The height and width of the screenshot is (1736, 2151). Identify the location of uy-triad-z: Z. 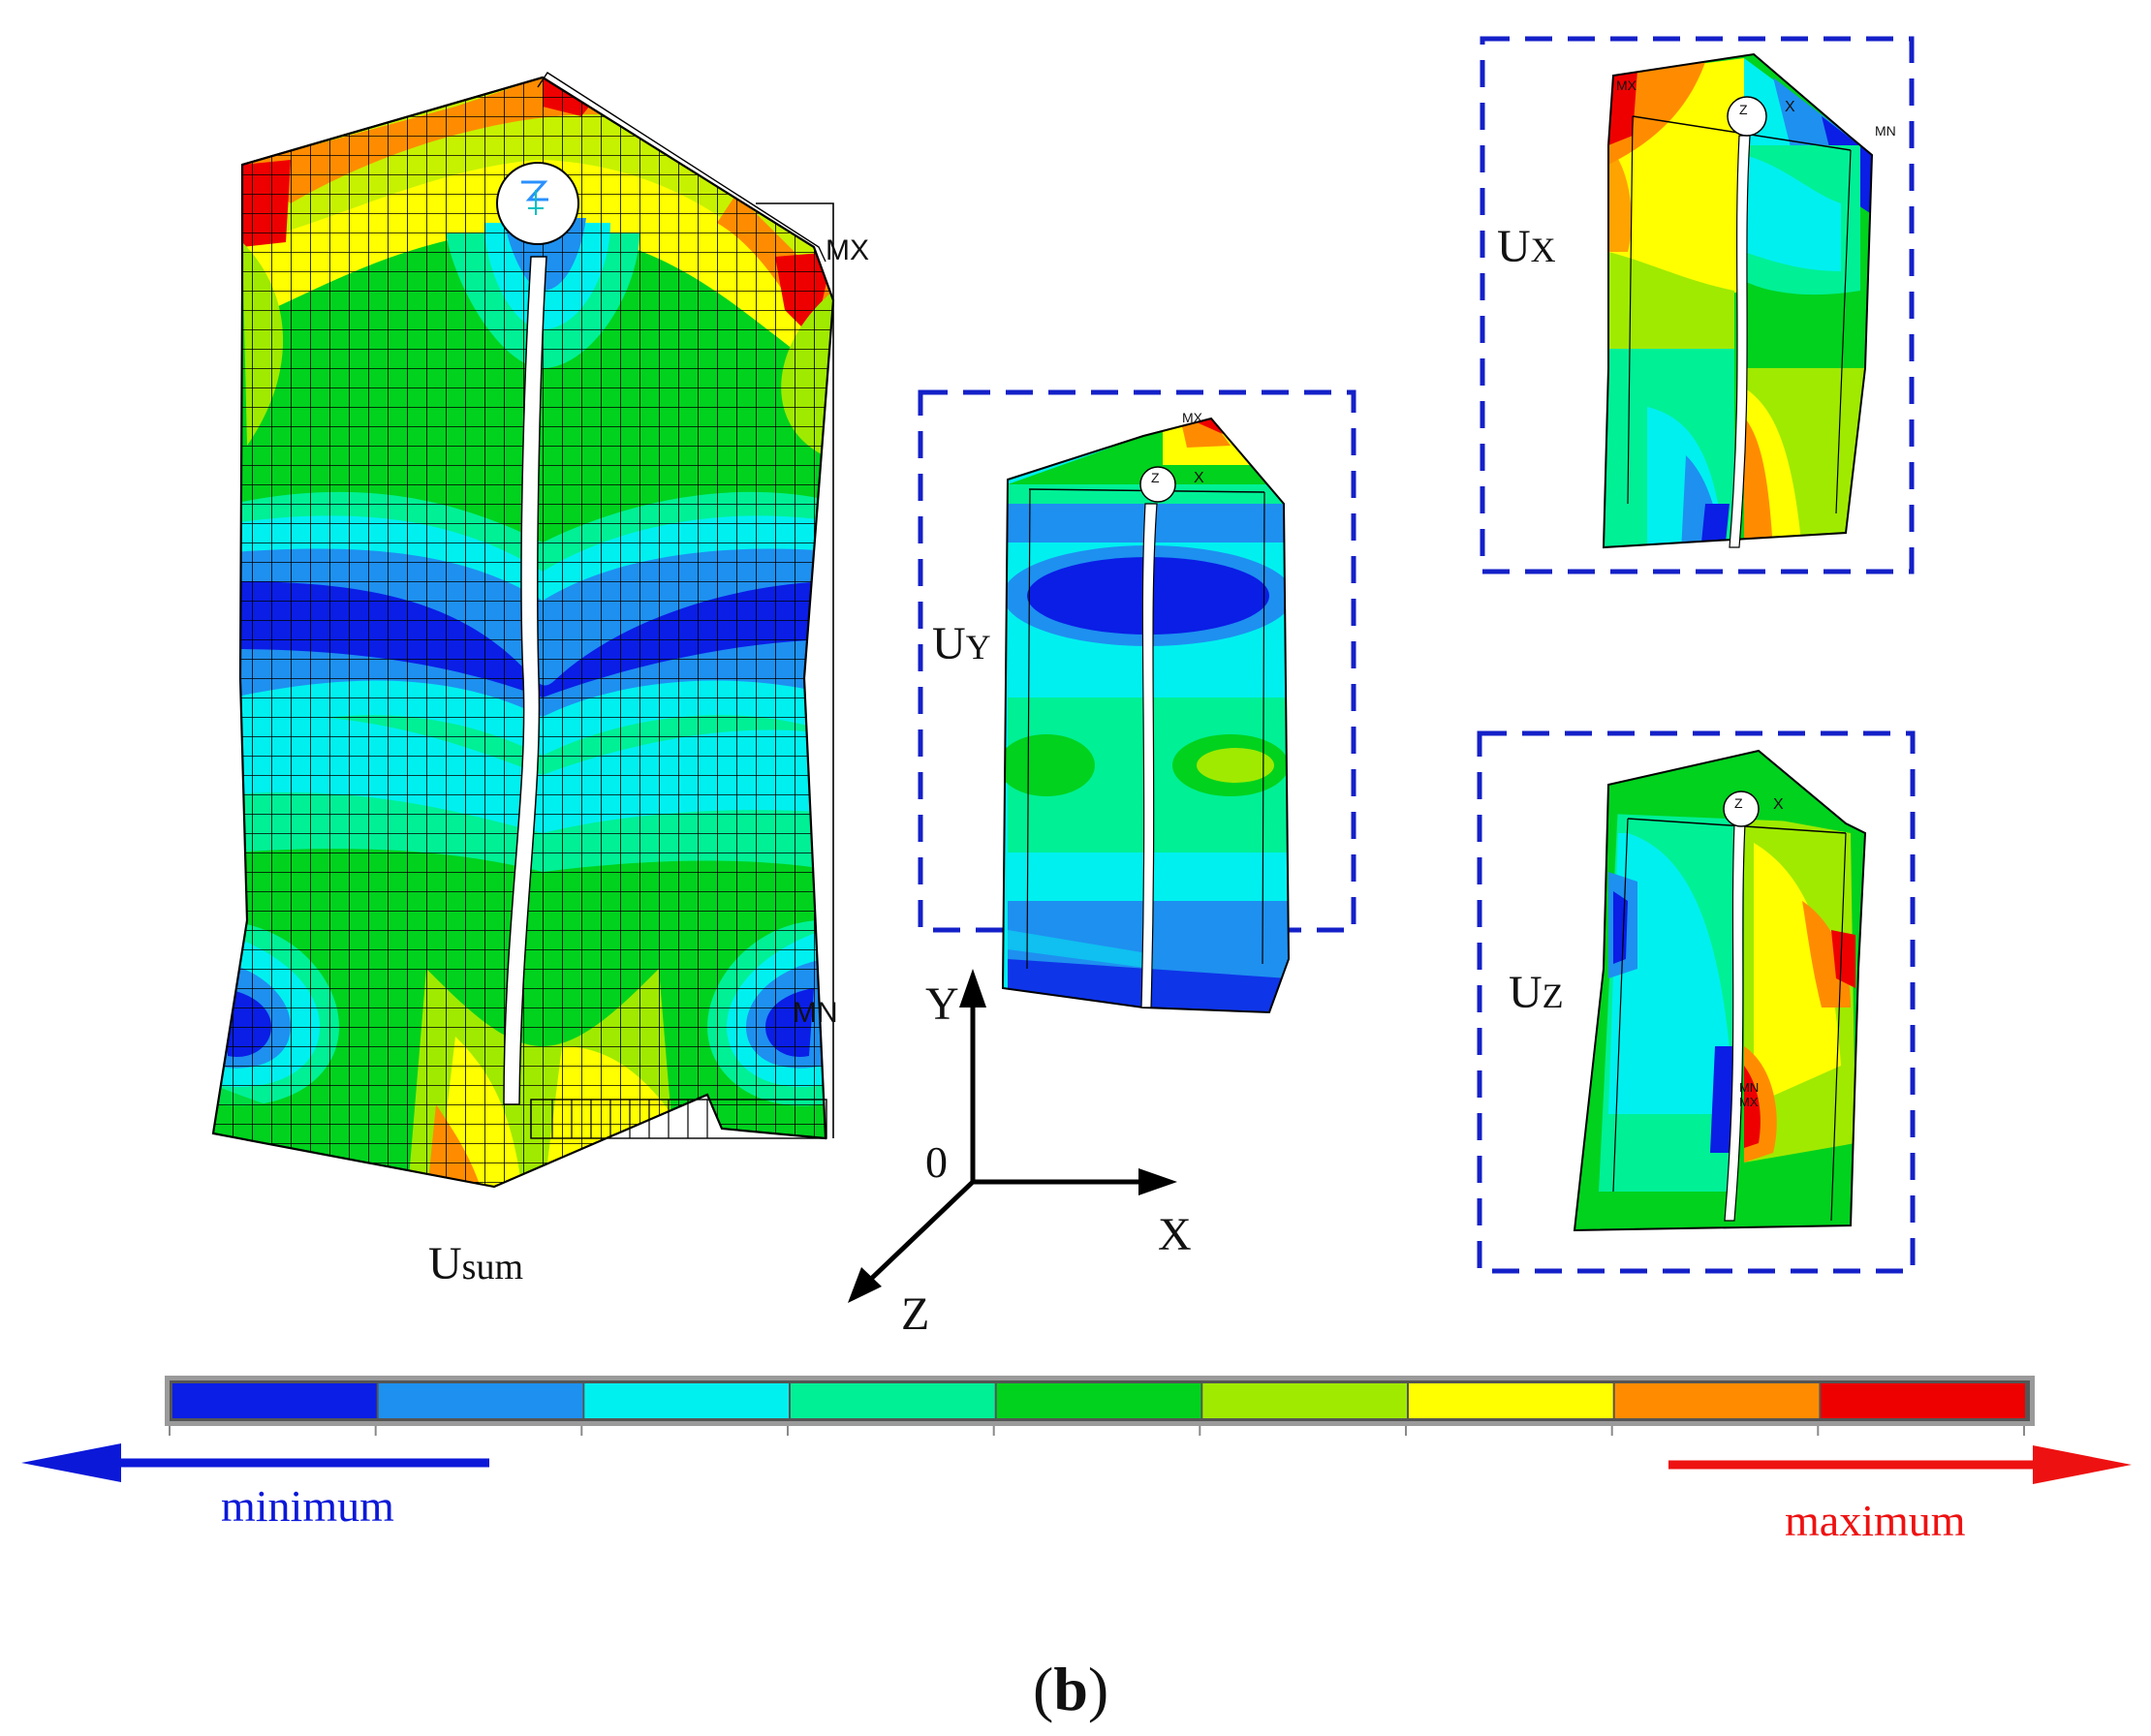
(1155, 477).